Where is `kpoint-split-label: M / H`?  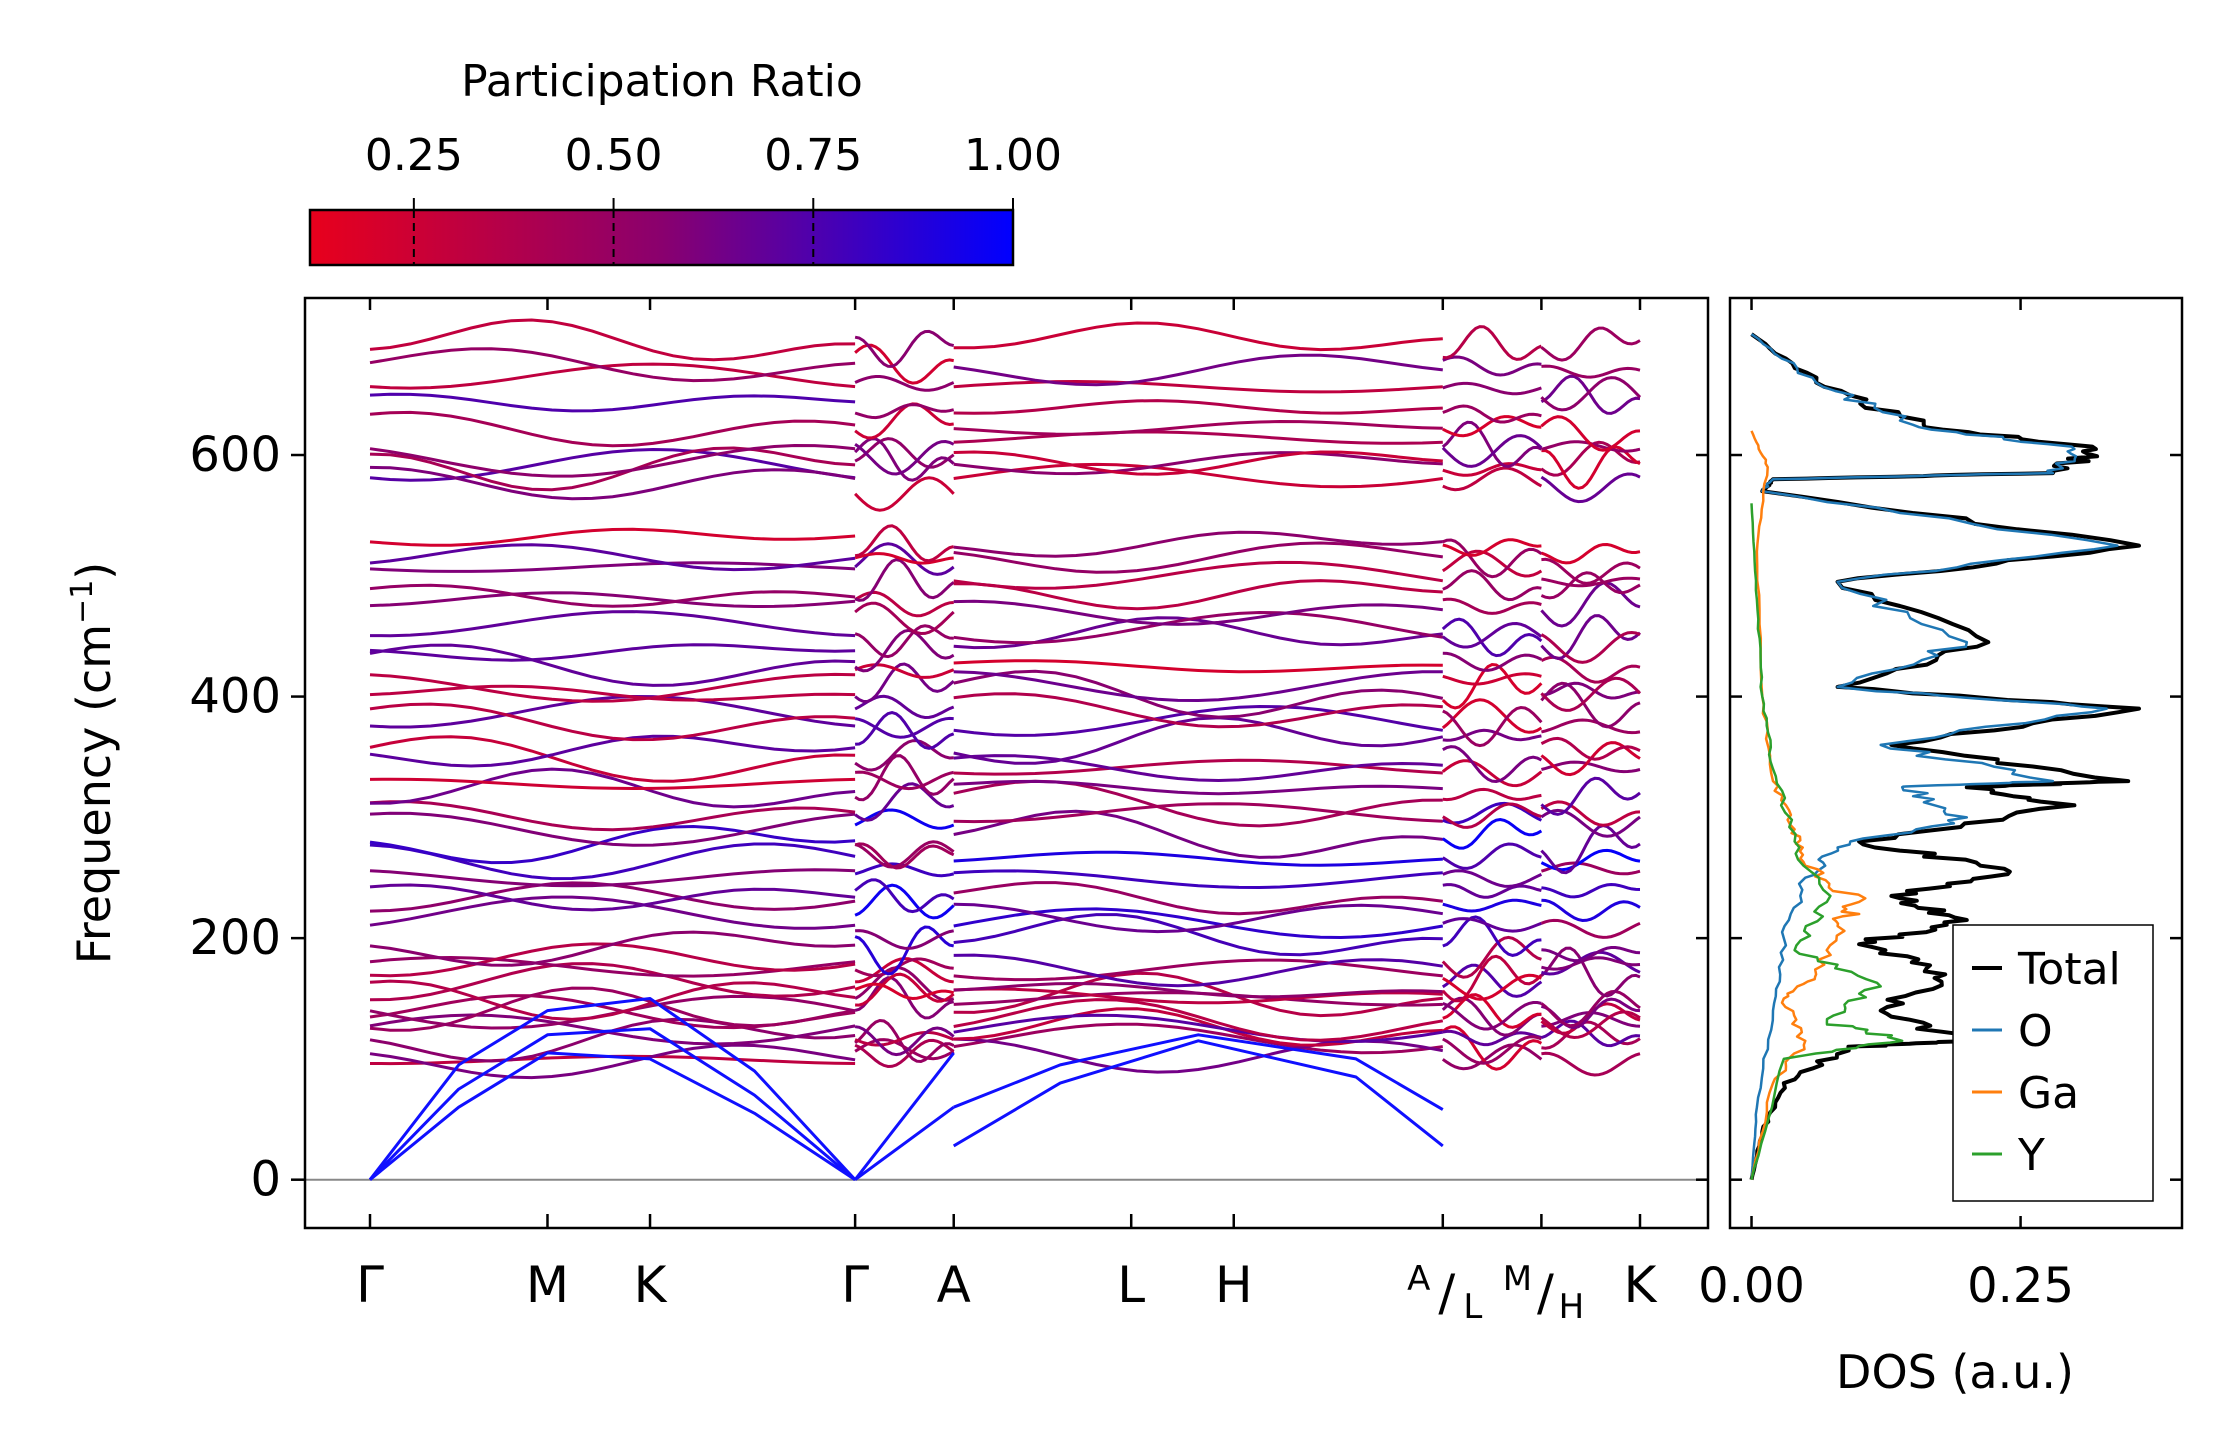 kpoint-split-label: M / H is located at coordinates (1543, 1293).